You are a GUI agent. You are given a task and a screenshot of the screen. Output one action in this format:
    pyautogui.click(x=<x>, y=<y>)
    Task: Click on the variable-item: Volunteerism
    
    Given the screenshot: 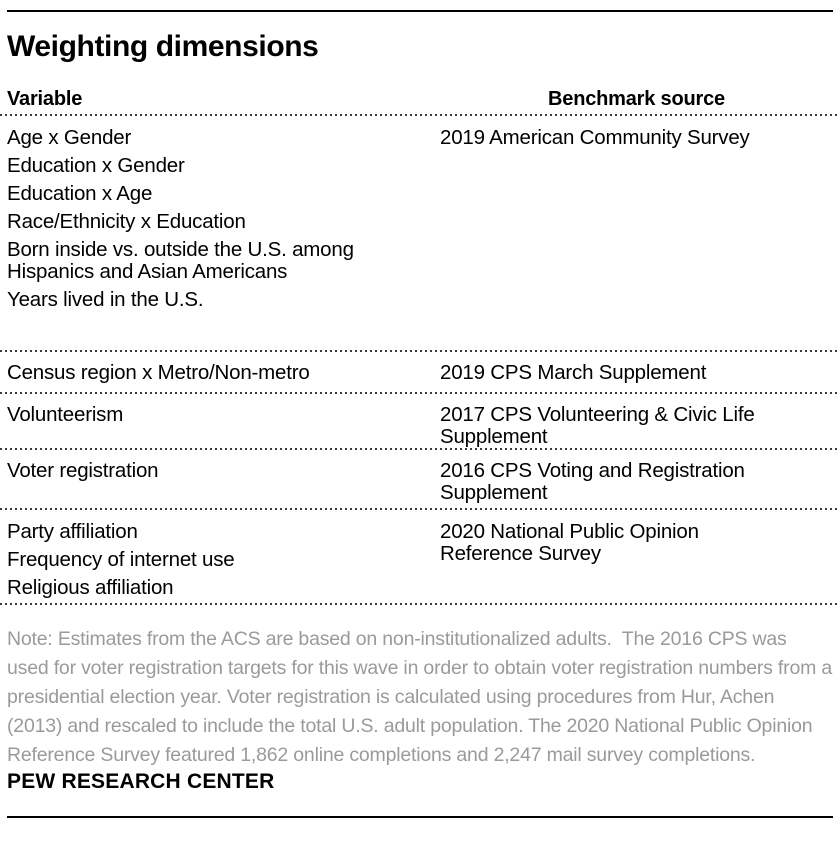 What is the action you would take?
    pyautogui.click(x=65, y=414)
    